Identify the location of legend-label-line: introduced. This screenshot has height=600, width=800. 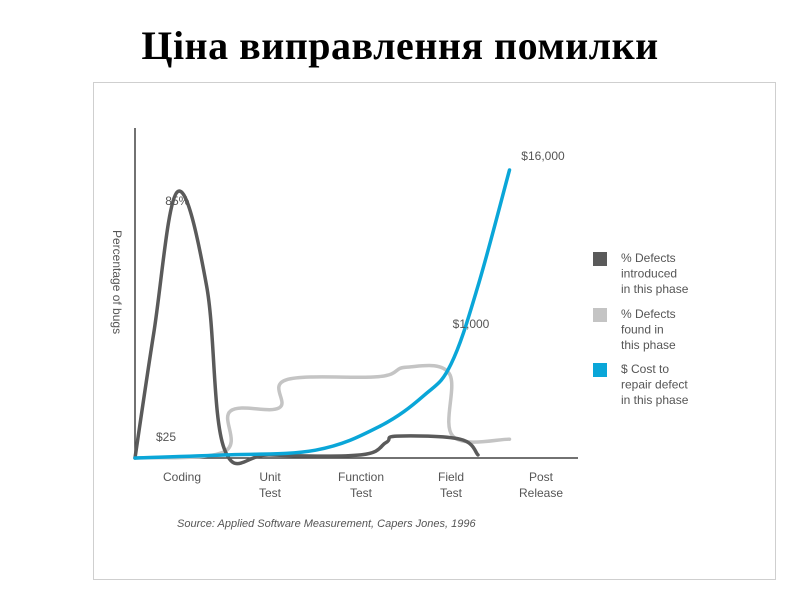
(649, 274).